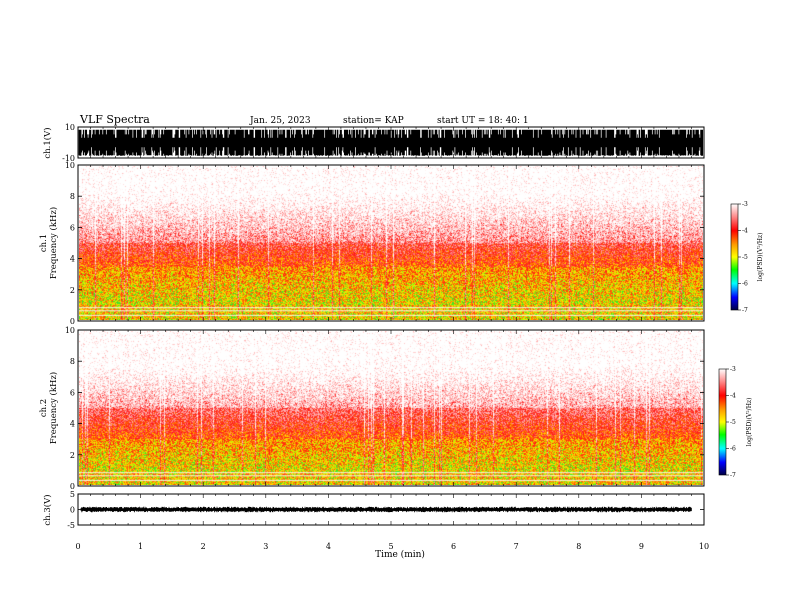  What do you see at coordinates (53, 243) in the screenshot?
I see `spectrogram-ch1-ylabel2: Frequency (kHz)` at bounding box center [53, 243].